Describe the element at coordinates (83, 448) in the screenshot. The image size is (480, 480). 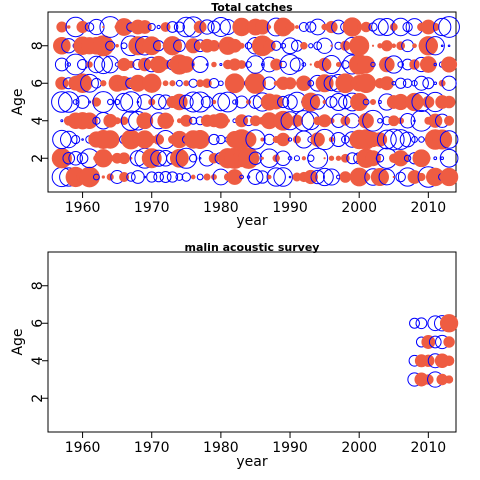
I see `x-tick-label: 1960` at that location.